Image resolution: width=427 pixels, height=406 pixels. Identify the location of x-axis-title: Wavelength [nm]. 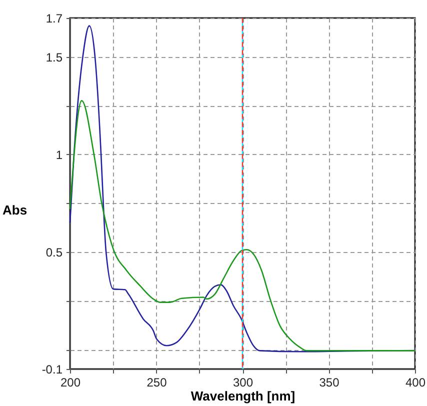
(243, 396).